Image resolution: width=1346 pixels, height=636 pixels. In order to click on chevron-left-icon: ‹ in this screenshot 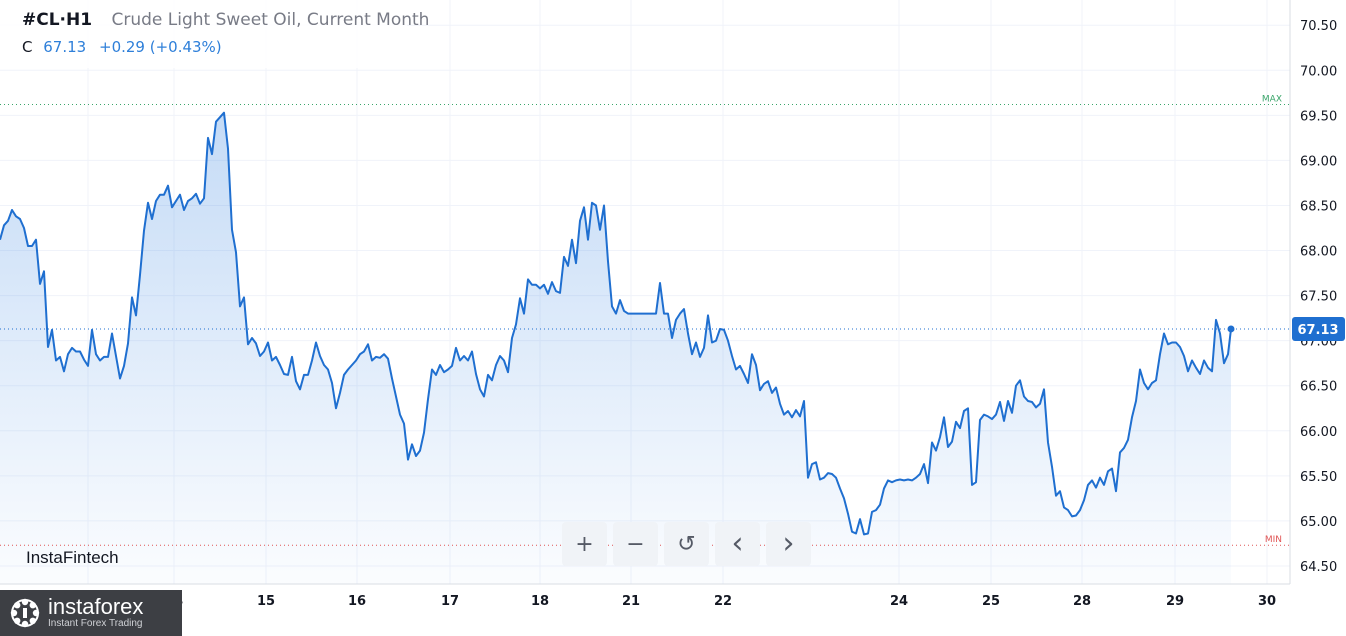, I will do `click(737, 543)`.